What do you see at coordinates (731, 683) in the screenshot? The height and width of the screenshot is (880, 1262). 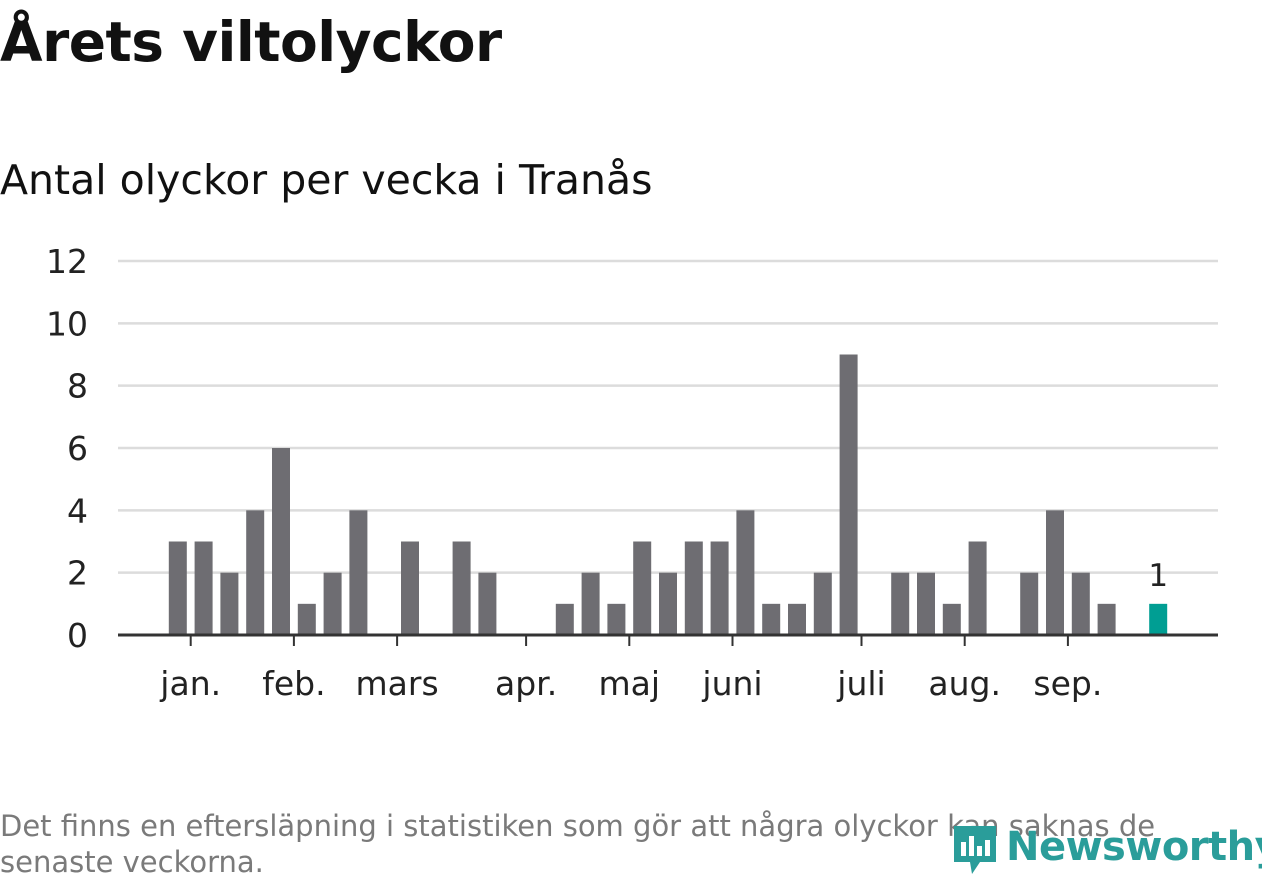 I see `x-tick-label: juni` at bounding box center [731, 683].